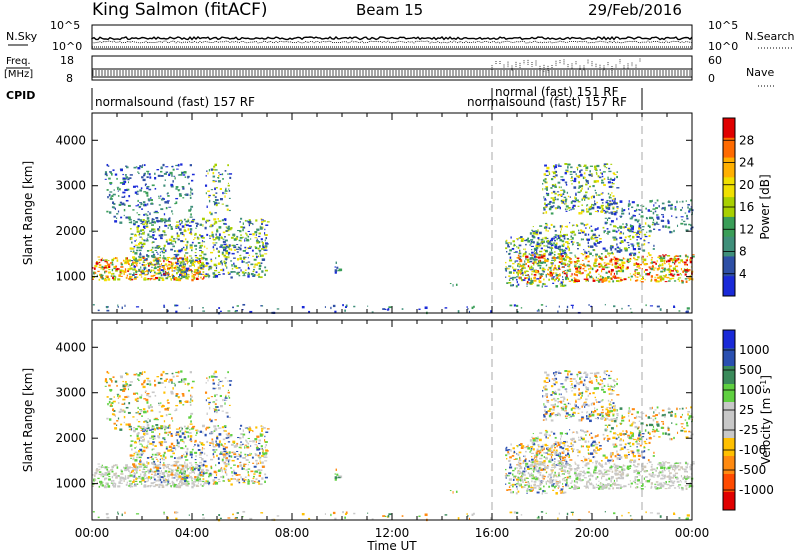  What do you see at coordinates (746, 140) in the screenshot?
I see `colorbar-tick-label: 28` at bounding box center [746, 140].